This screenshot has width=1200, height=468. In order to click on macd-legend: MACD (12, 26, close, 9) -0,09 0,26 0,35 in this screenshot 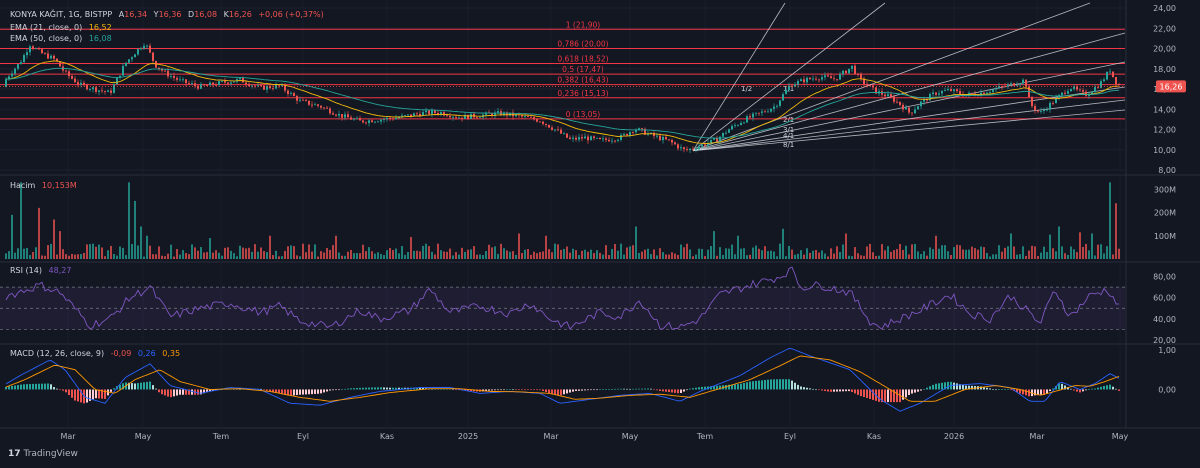, I will do `click(97, 353)`.